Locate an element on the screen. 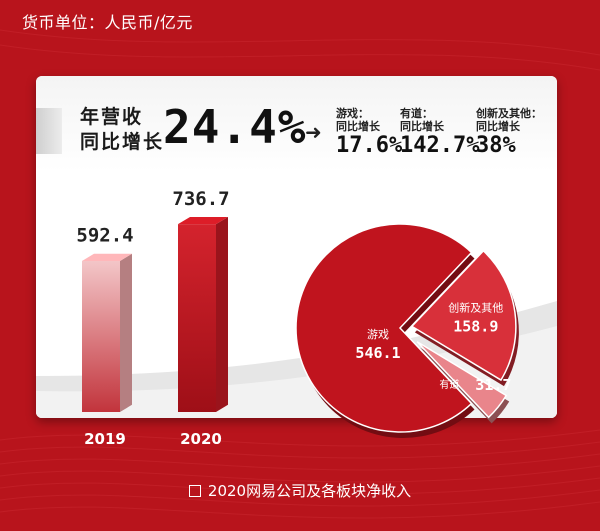 The image size is (600, 531). pie-slice-创新及其他 is located at coordinates (463, 315).